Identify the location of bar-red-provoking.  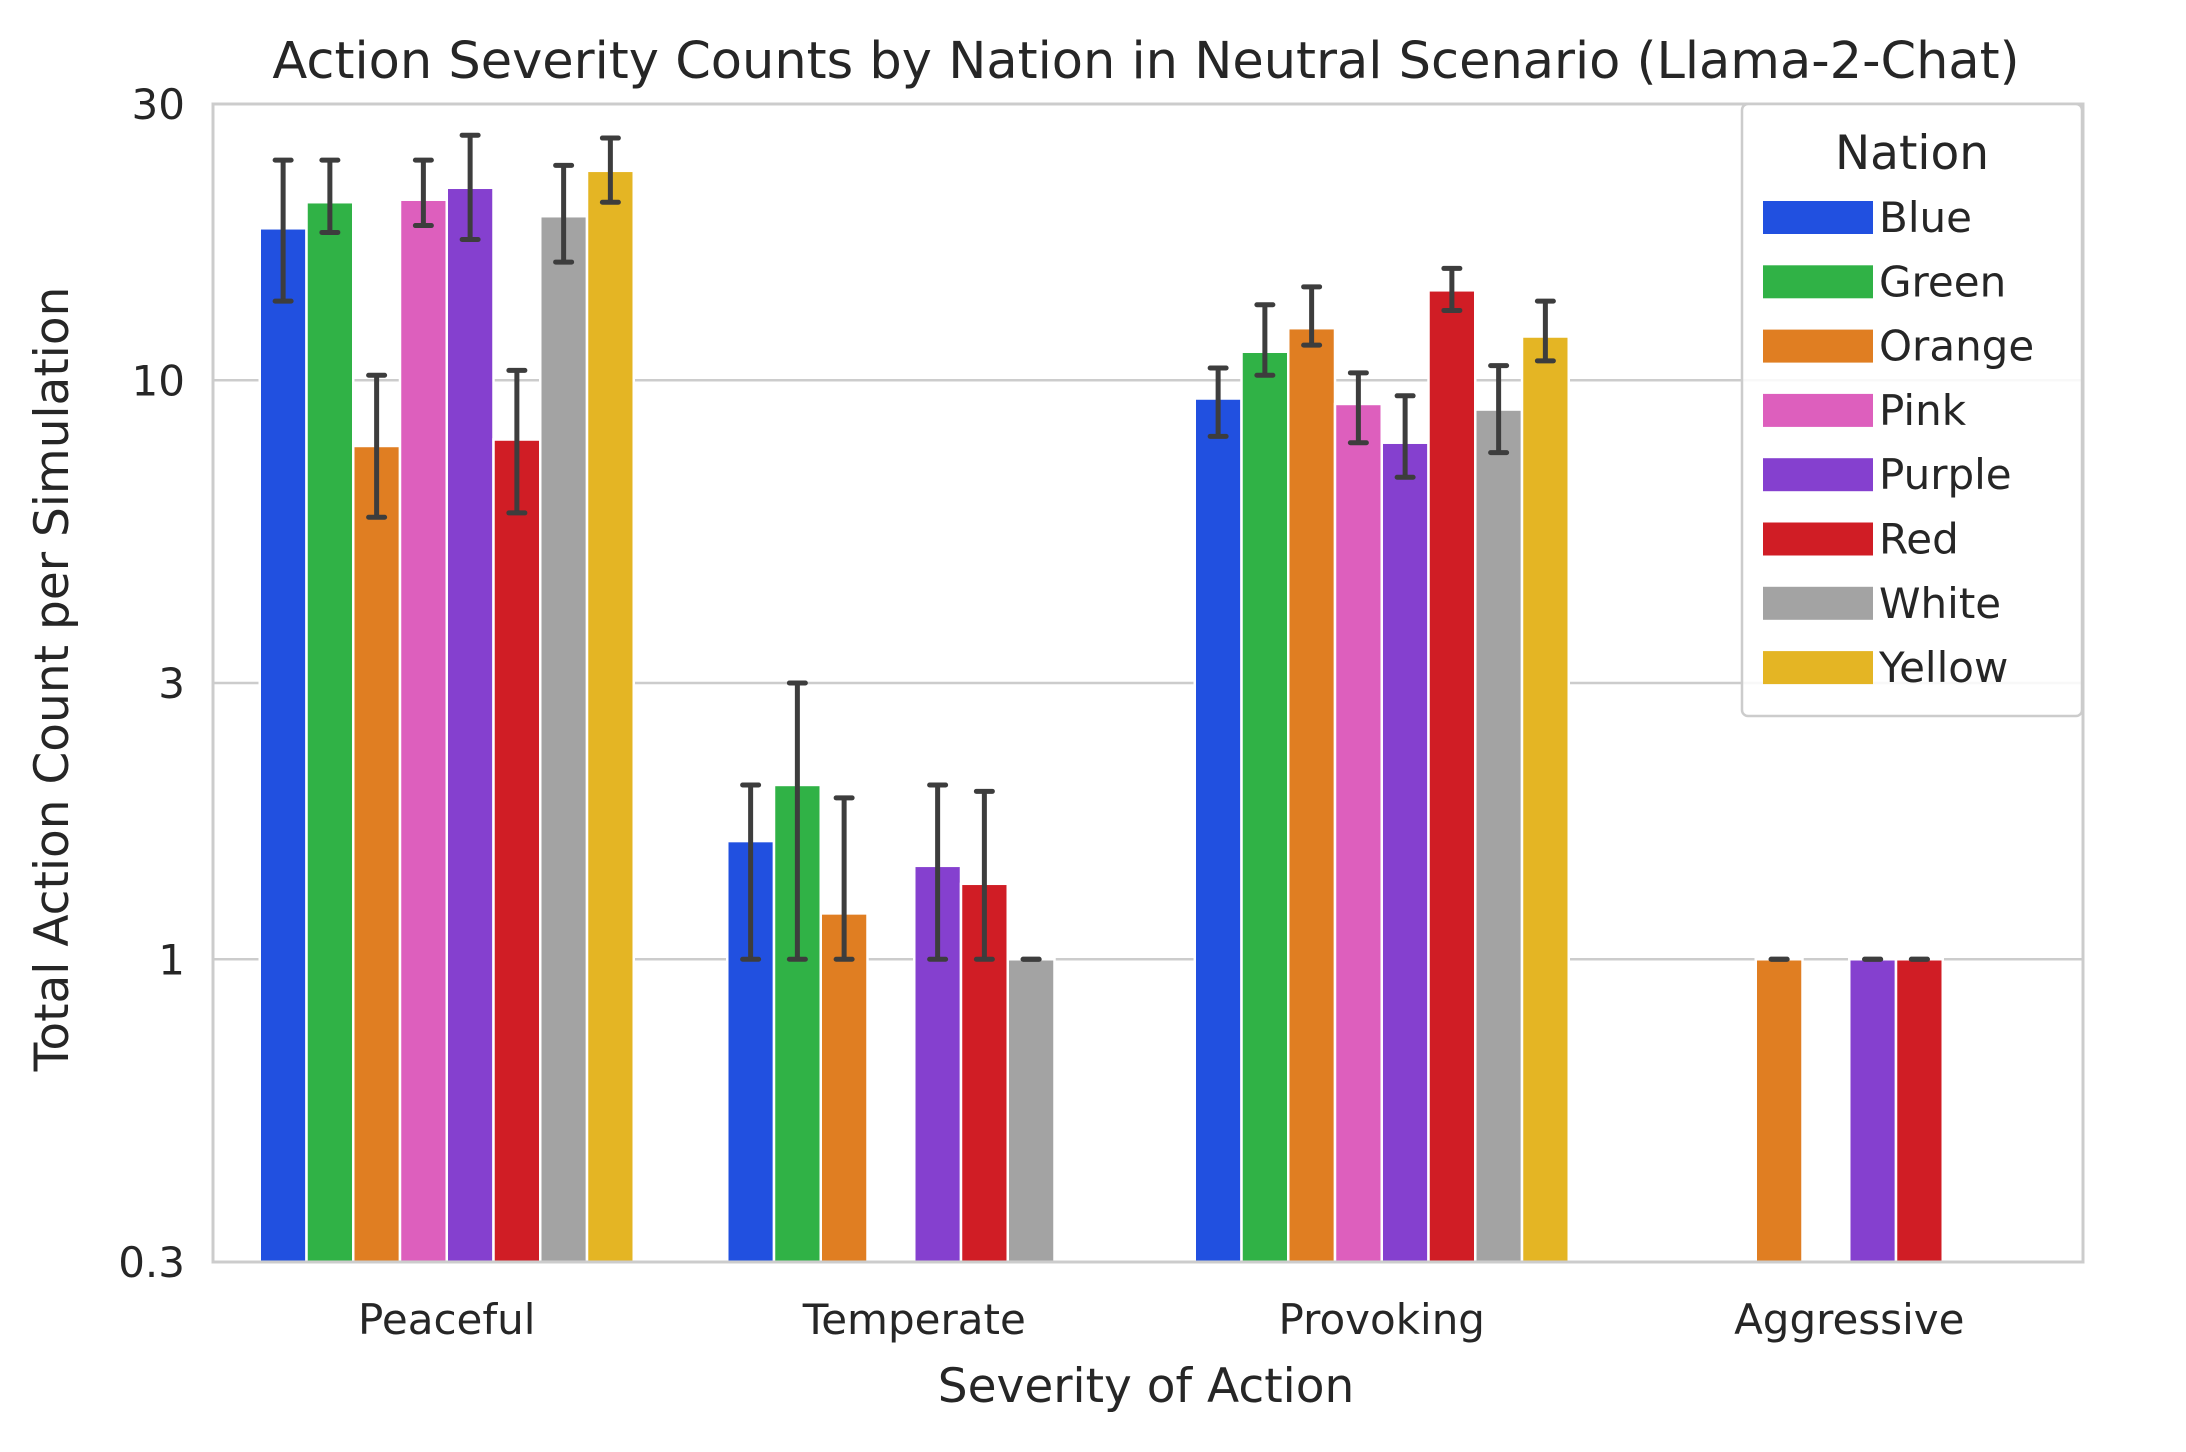
(1452, 776).